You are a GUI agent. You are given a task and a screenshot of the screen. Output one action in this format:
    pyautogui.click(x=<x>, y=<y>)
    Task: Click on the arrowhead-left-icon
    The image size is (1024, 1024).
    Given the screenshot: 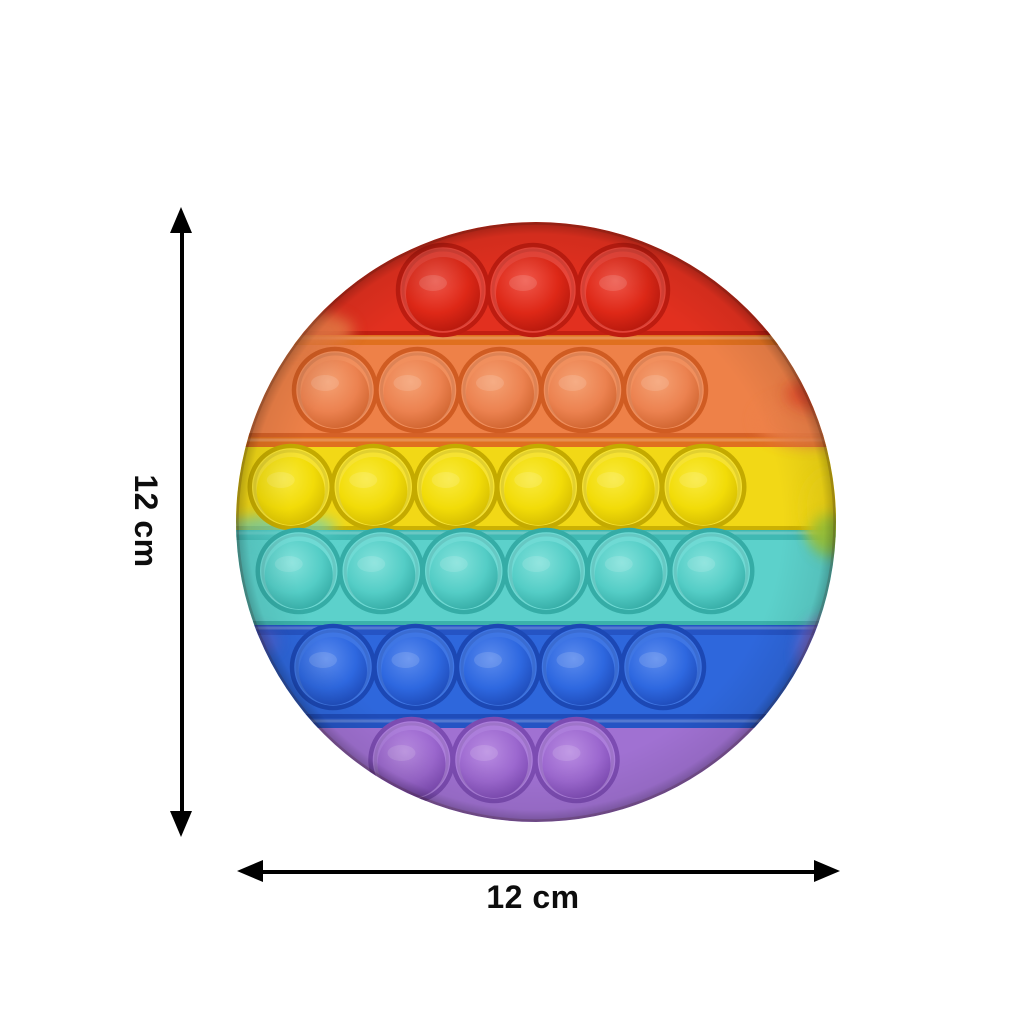 What is the action you would take?
    pyautogui.click(x=250, y=871)
    